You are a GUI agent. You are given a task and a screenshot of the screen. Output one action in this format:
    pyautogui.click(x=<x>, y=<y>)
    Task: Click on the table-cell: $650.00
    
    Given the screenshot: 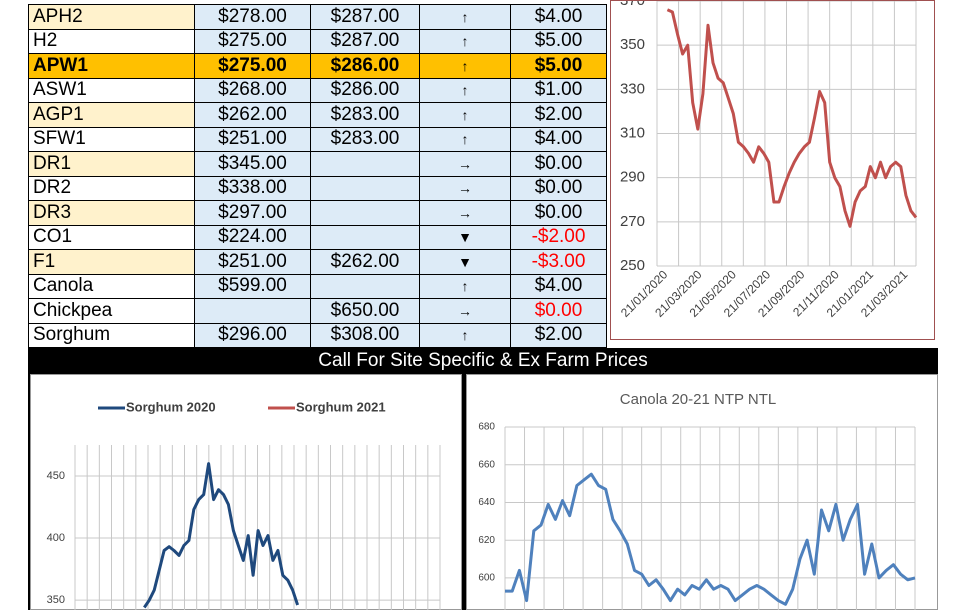 What is the action you would take?
    pyautogui.click(x=365, y=311)
    